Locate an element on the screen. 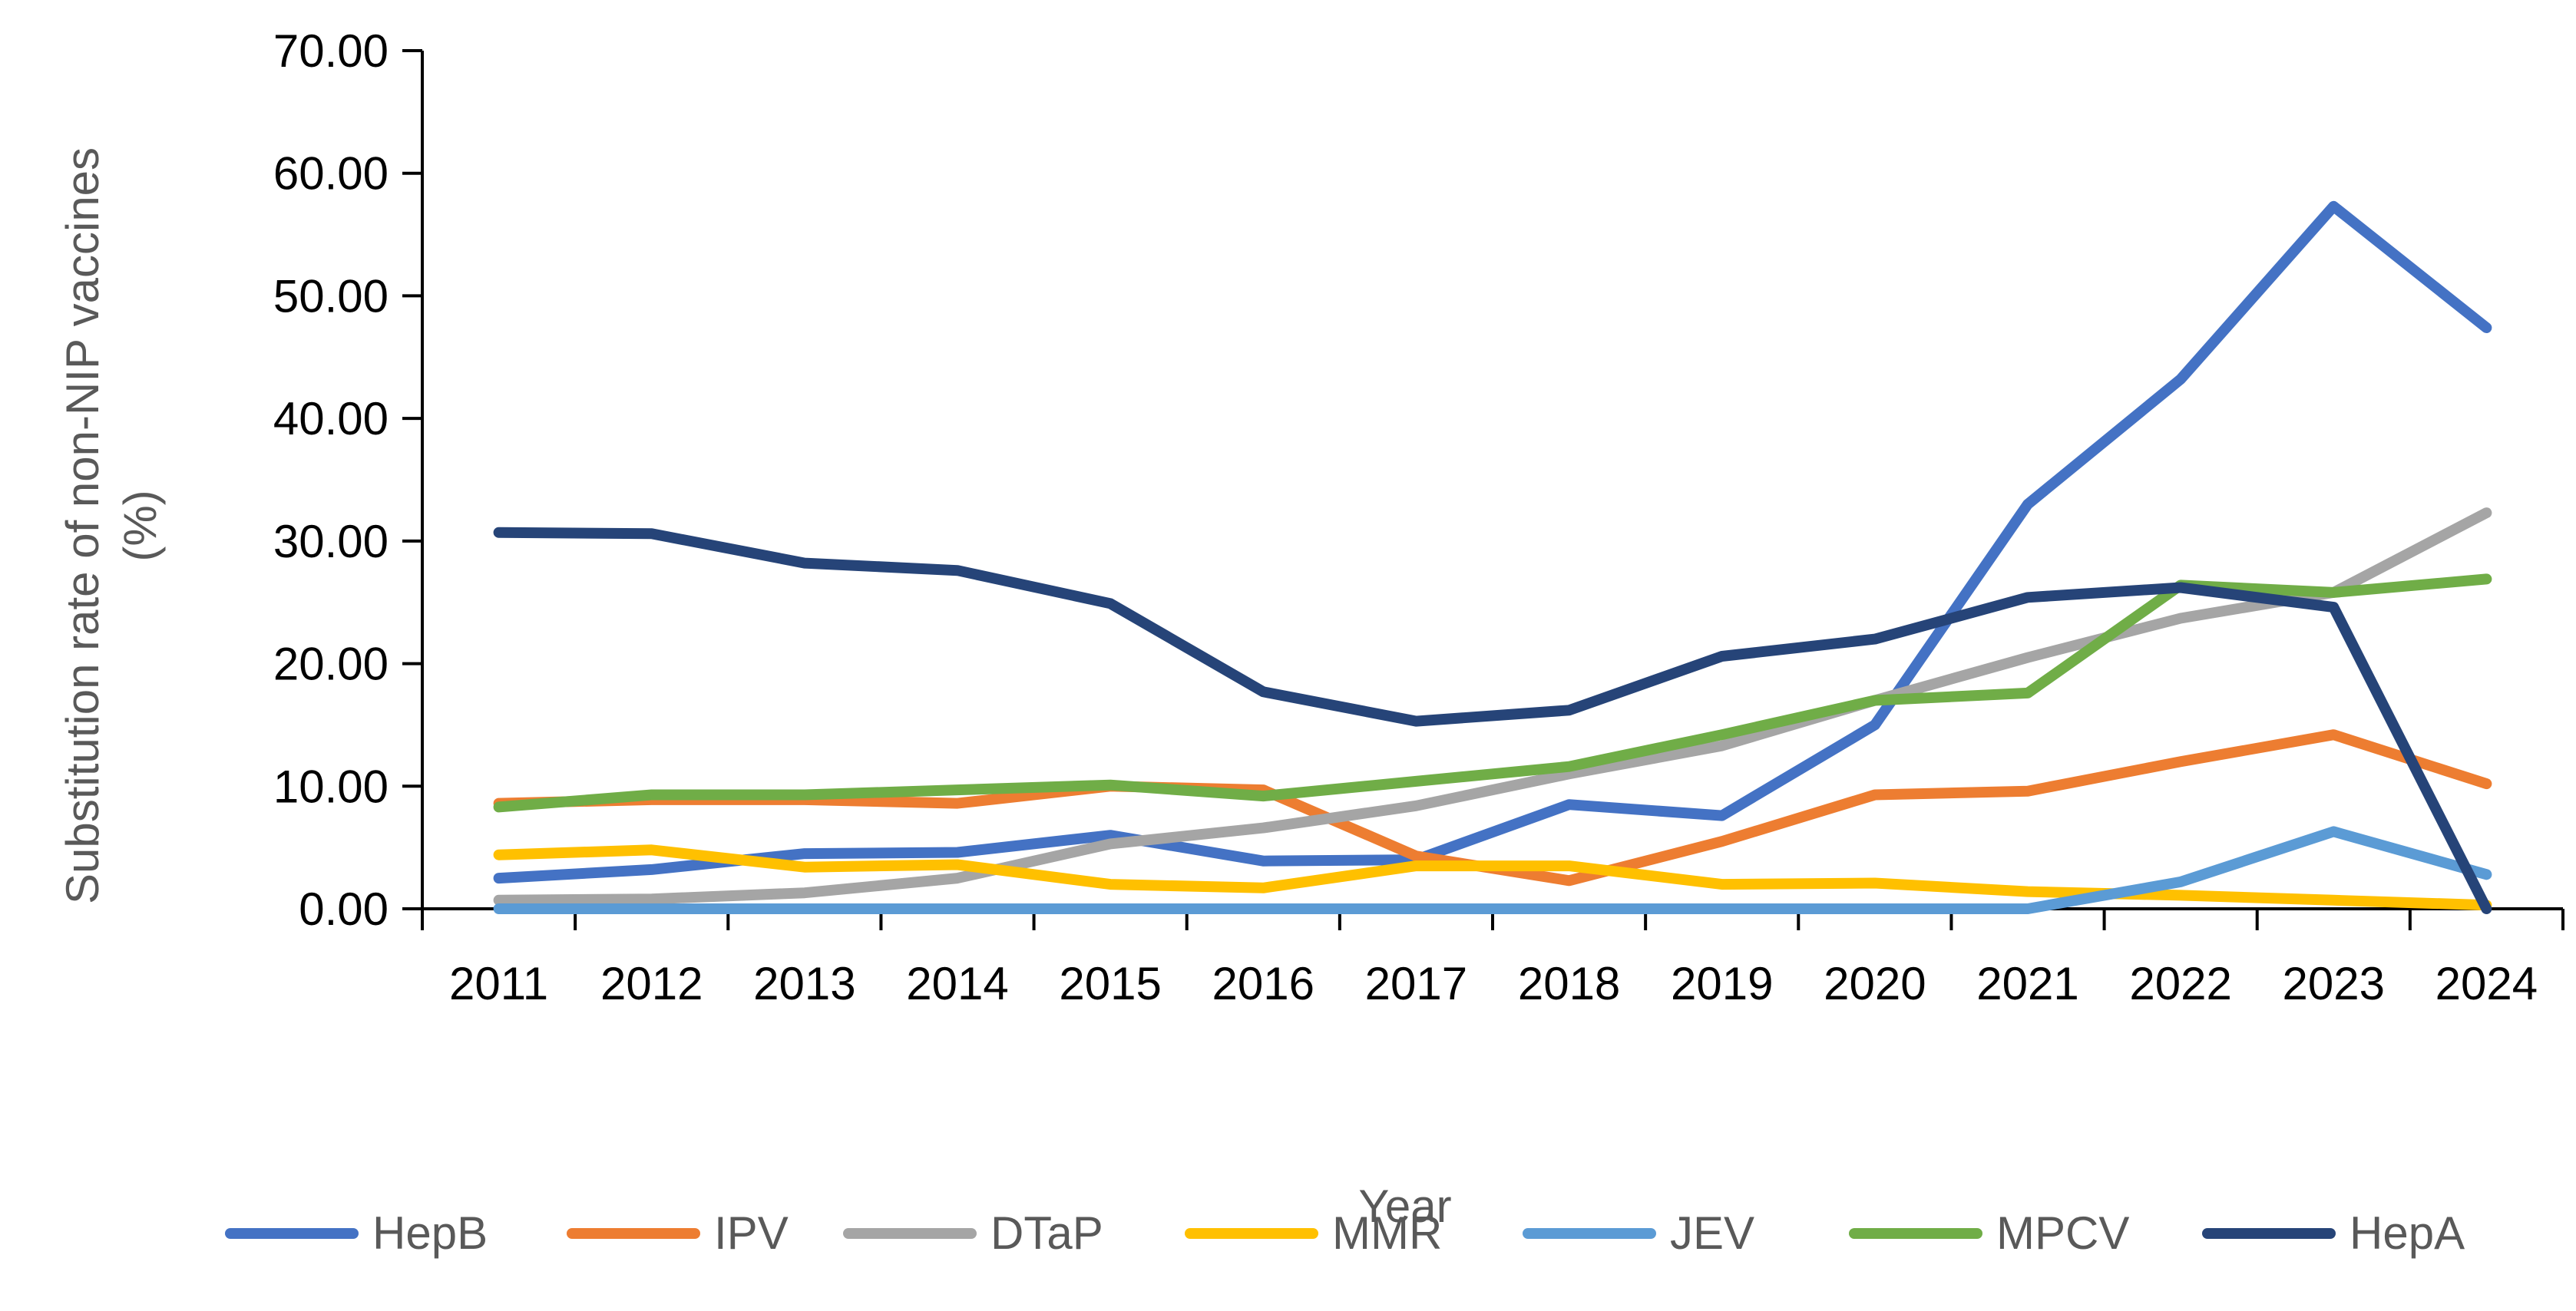 This screenshot has height=1311, width=2576. x-tick-label: 2020 is located at coordinates (1875, 984).